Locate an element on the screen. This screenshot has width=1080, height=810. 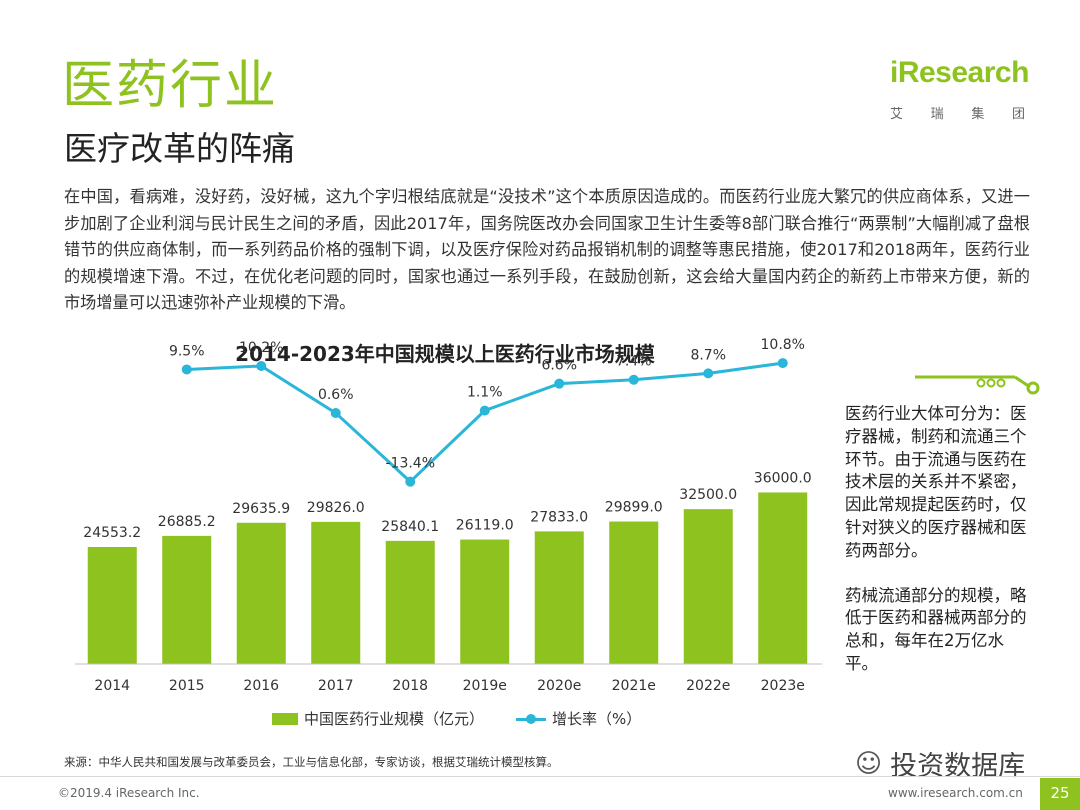
x-tick-2017: 2017 is located at coordinates (336, 686).